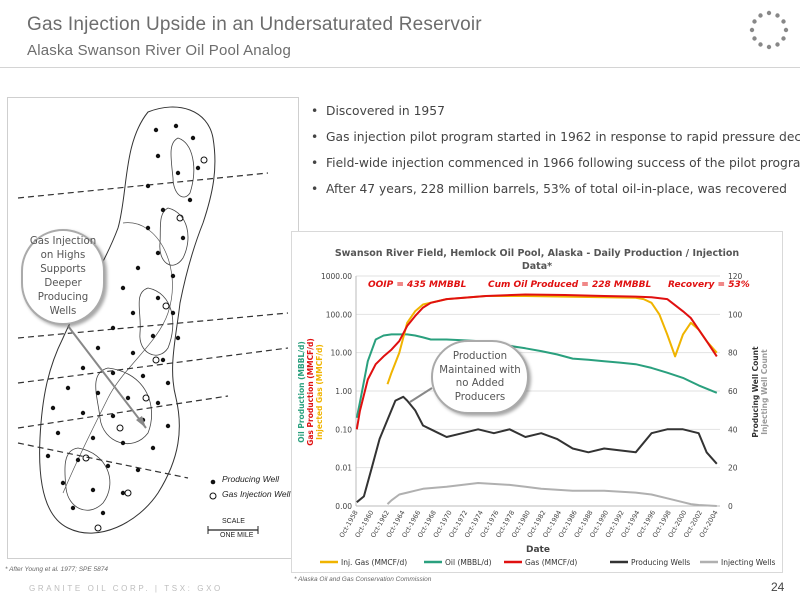 The width and height of the screenshot is (800, 600). I want to click on y-left-tick-label: 100.00, so click(339, 314).